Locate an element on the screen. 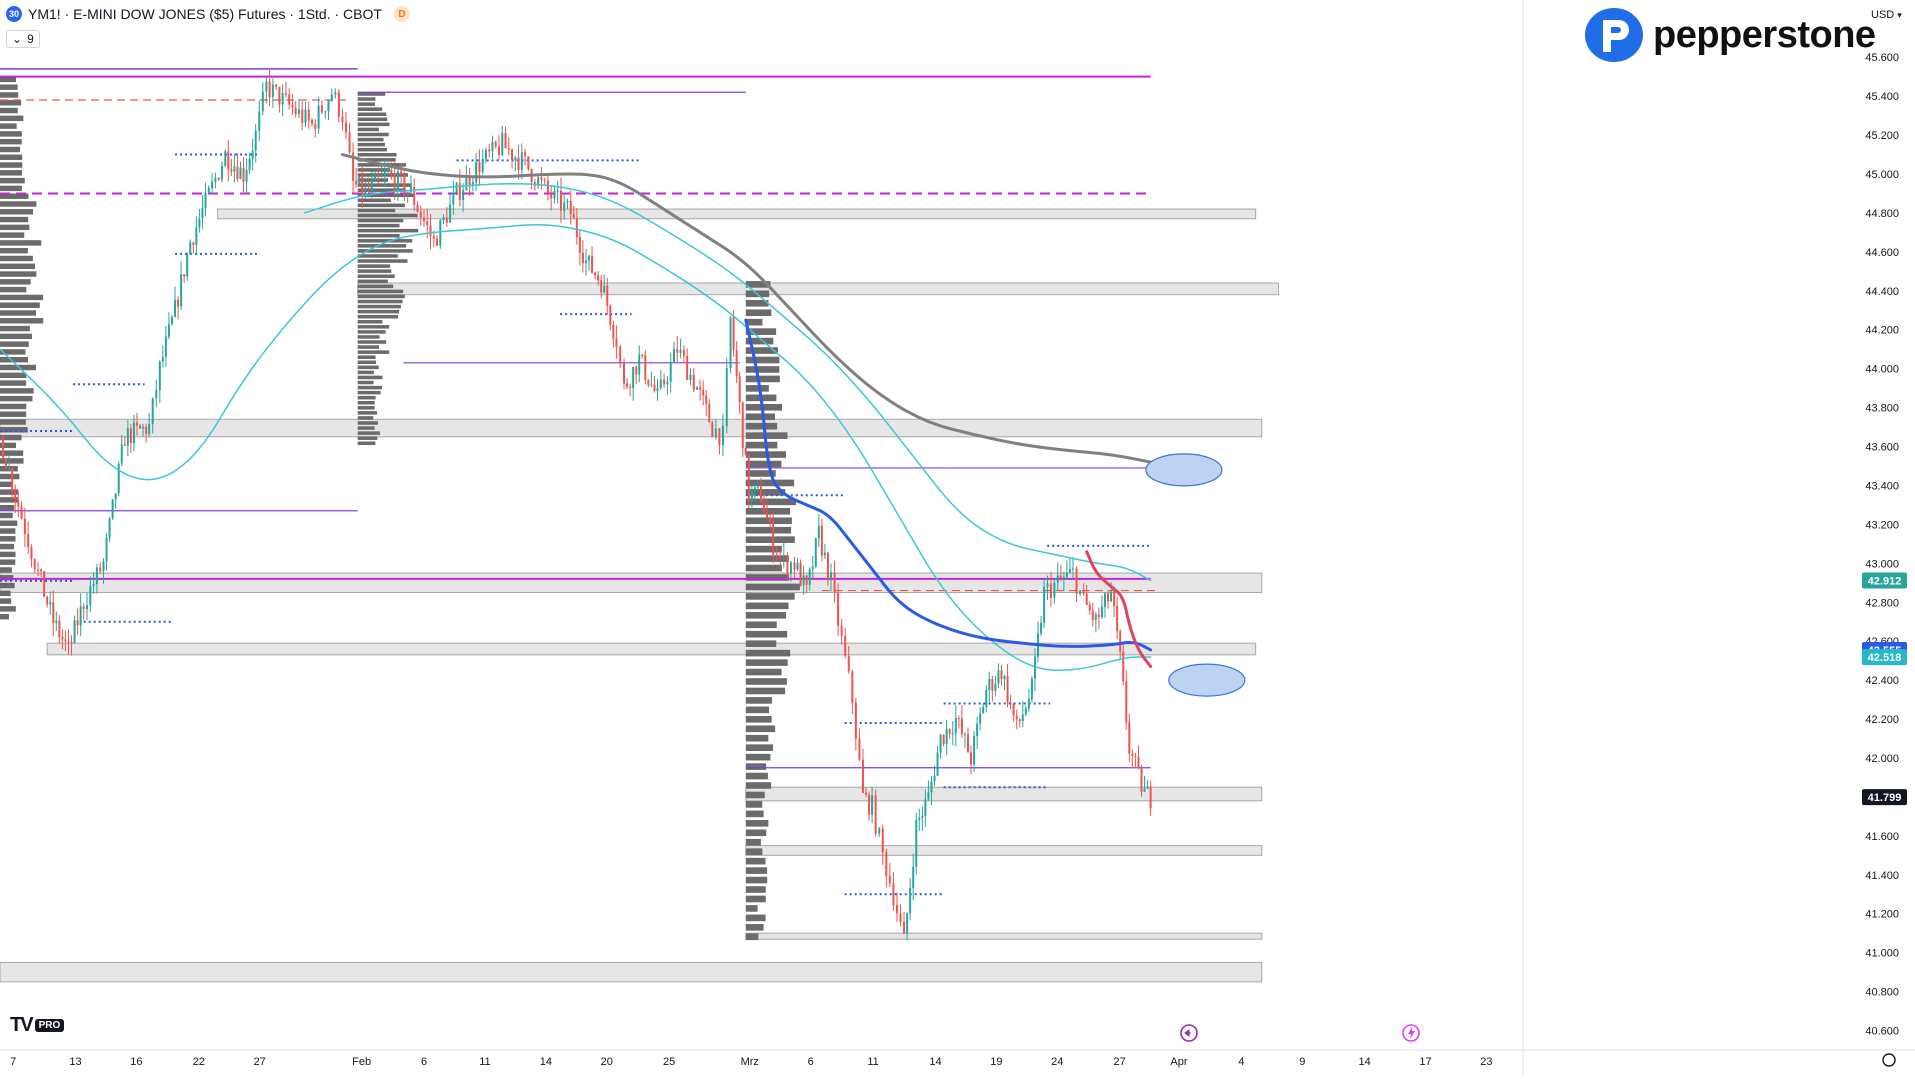  currency-selector: USD ▾ is located at coordinates (1886, 15).